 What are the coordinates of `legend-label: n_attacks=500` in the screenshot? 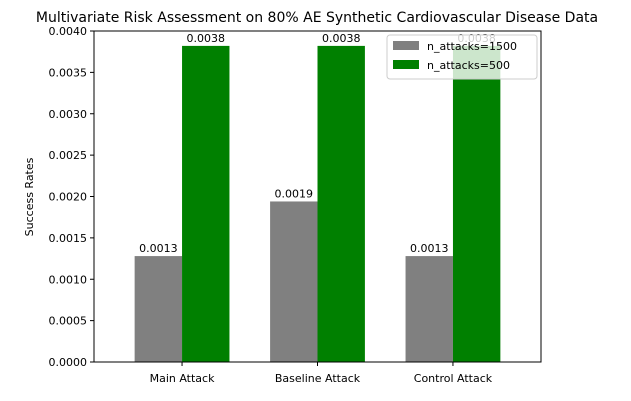 It's located at (468, 65).